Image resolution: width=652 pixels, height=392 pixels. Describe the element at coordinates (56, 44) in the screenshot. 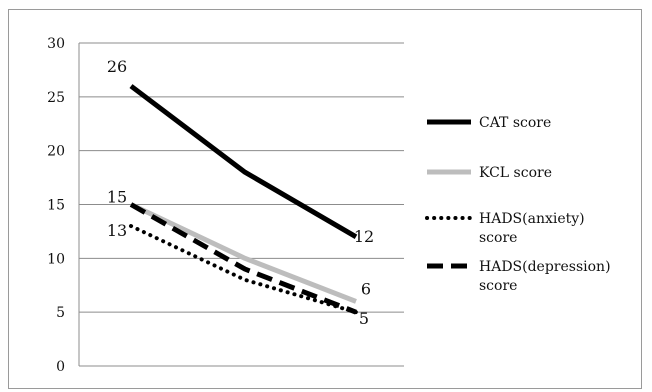

I see `y-tick-label: 30` at that location.